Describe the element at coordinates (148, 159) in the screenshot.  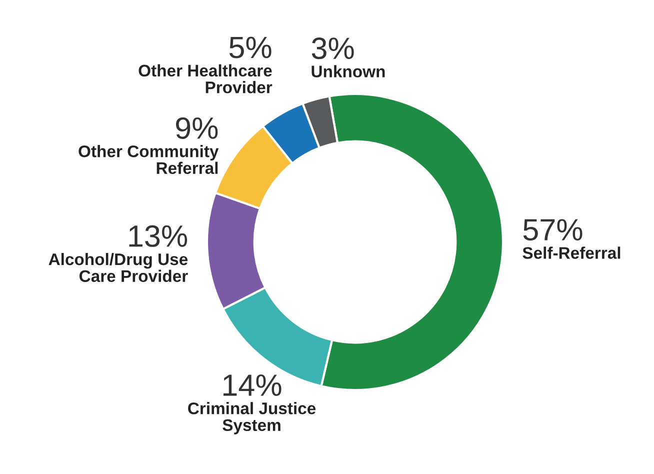
I see `slice-label: Other Community Referral` at that location.